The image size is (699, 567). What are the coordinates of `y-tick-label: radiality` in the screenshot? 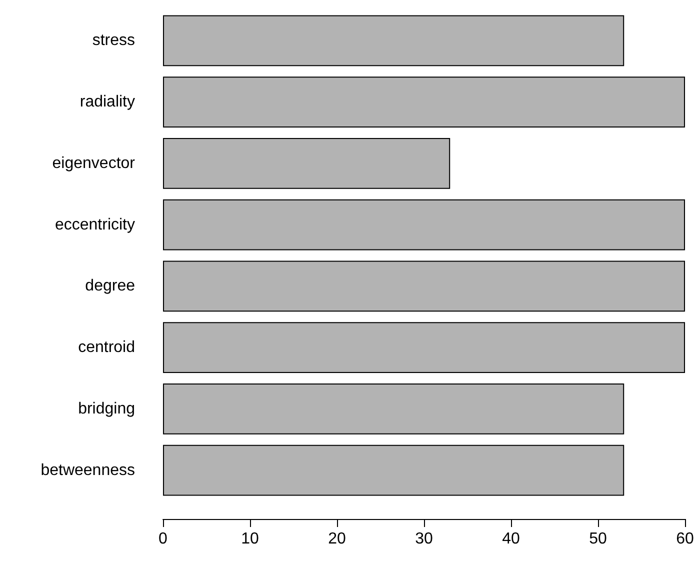 It's located at (107, 102).